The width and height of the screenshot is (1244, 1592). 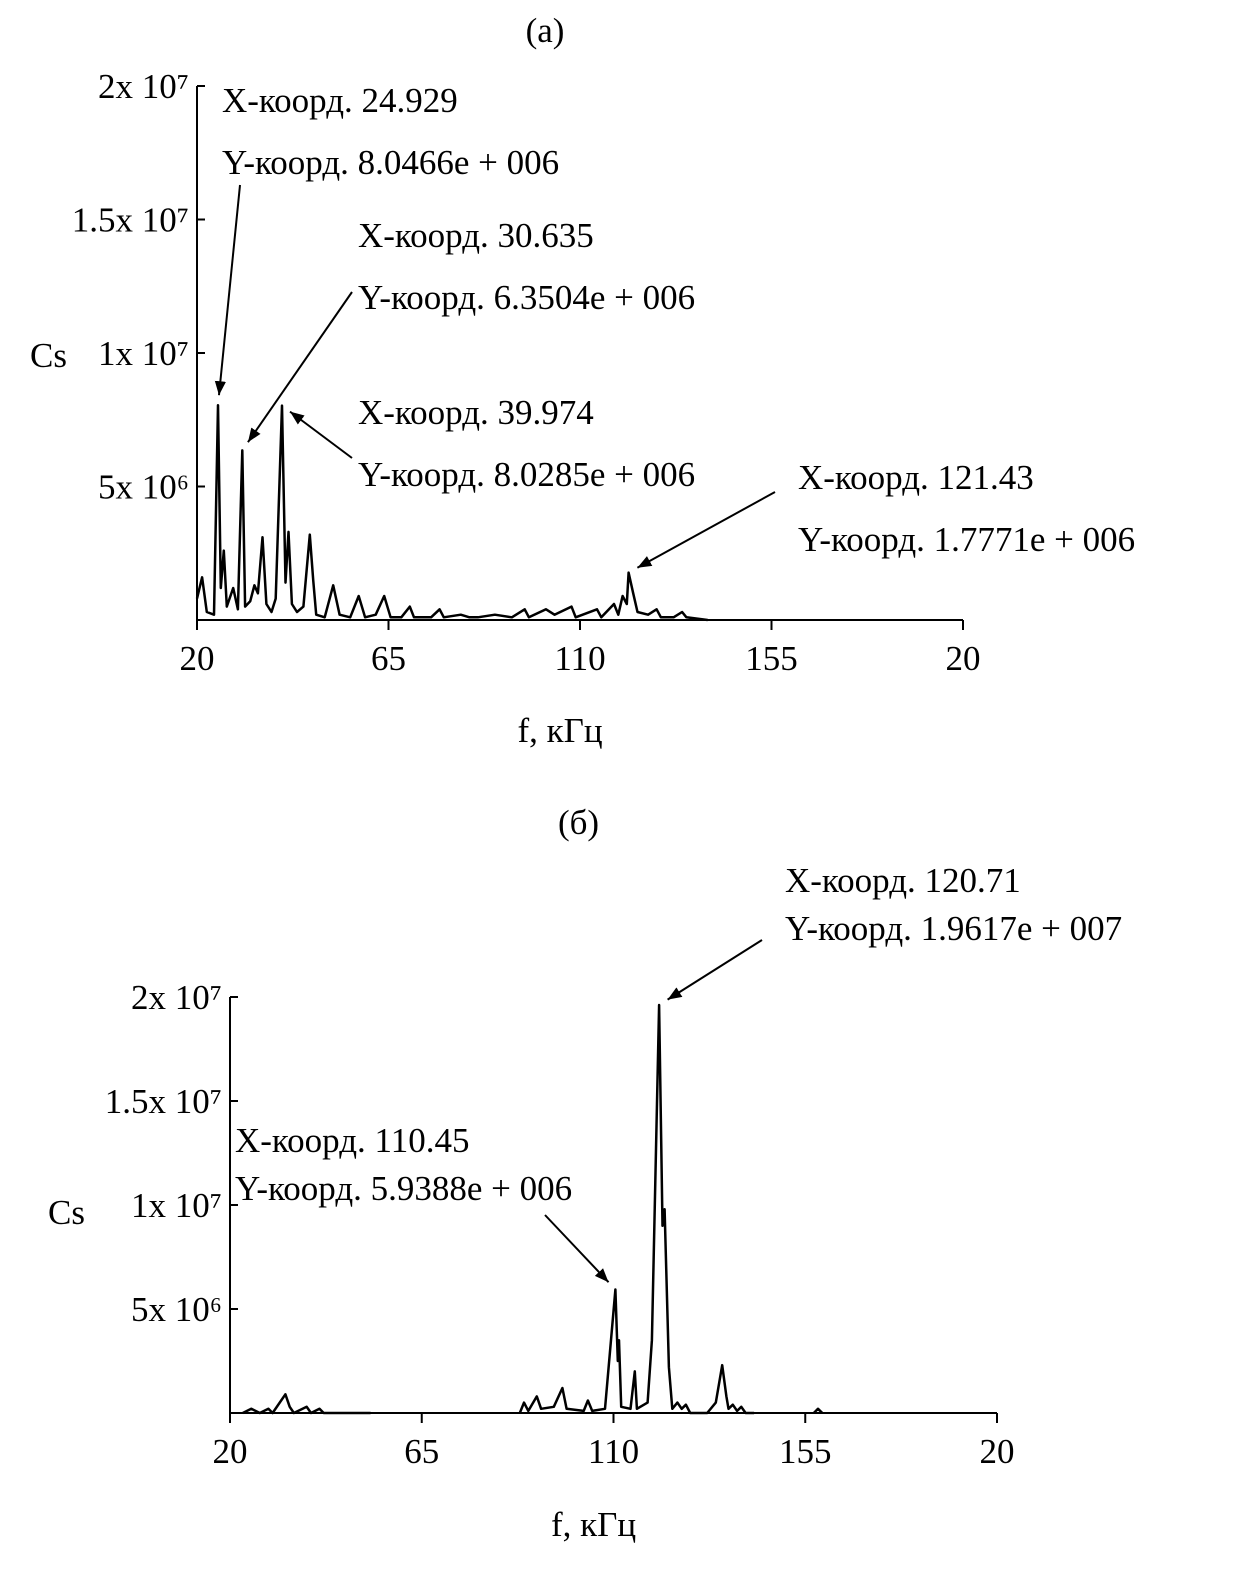 What do you see at coordinates (903, 880) in the screenshot?
I see `annotation-text: X-коорд. 120.71` at bounding box center [903, 880].